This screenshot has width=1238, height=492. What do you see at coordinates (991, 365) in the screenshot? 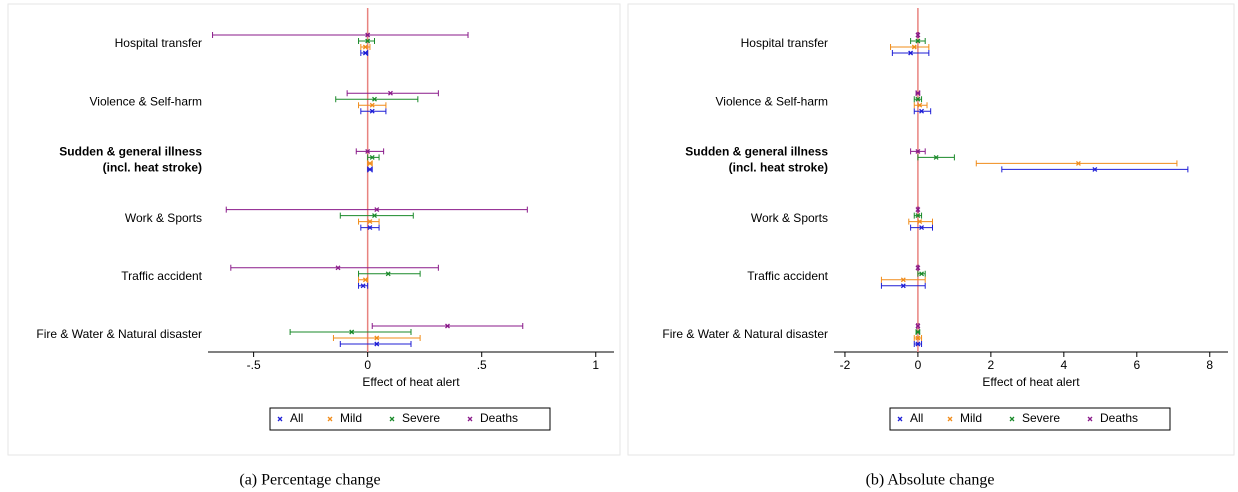
I see `x-tick-label: 2` at bounding box center [991, 365].